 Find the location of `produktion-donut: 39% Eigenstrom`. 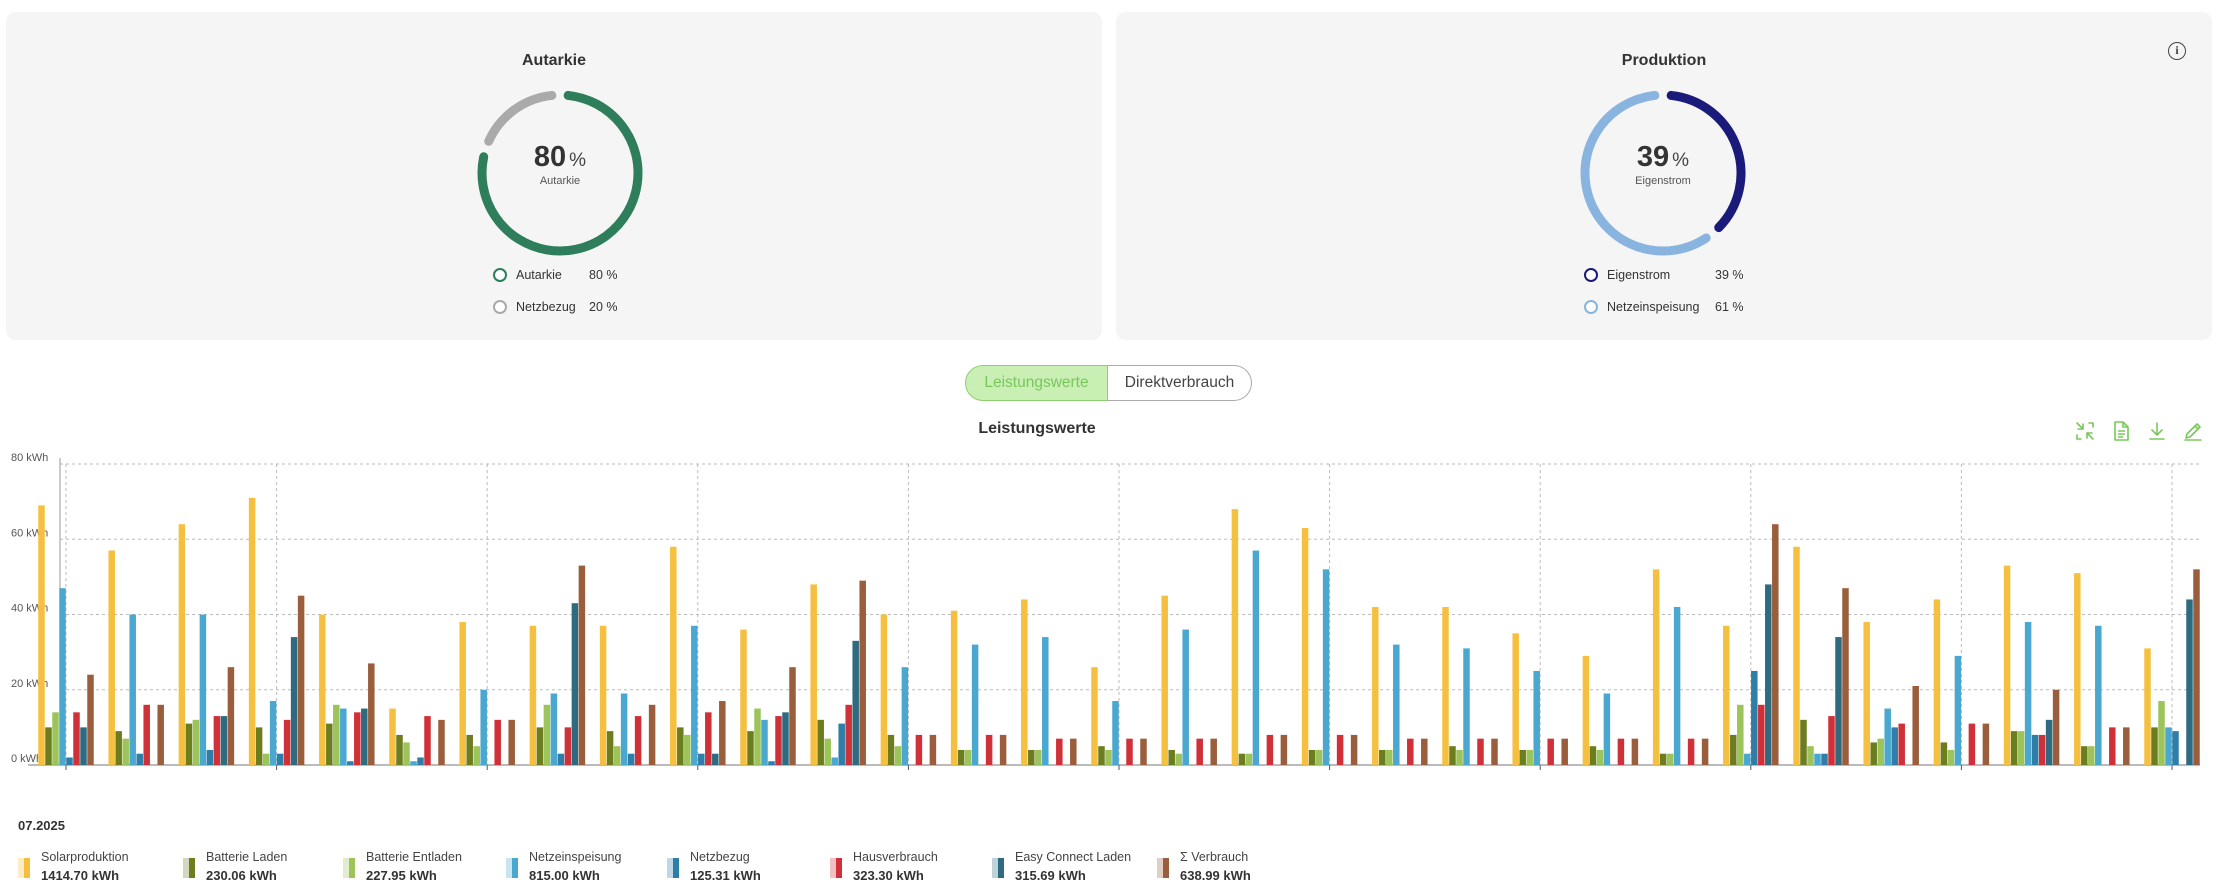

produktion-donut: 39% Eigenstrom is located at coordinates (1663, 173).